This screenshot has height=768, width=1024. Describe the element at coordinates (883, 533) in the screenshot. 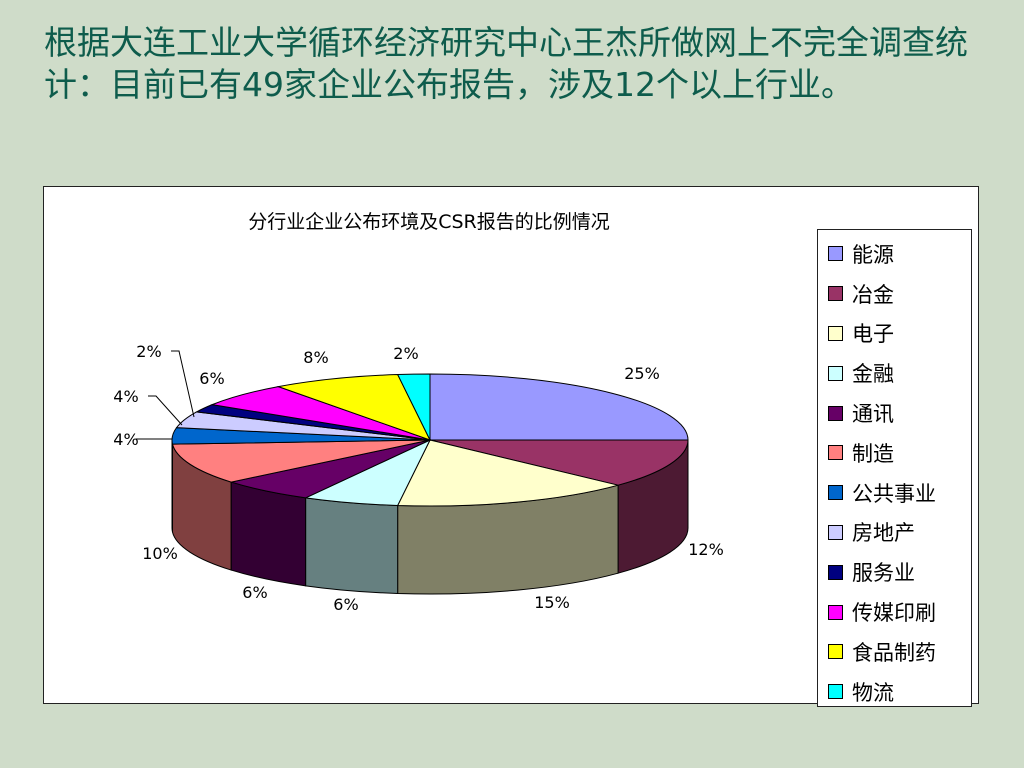

I see `legend-label: 房地产` at that location.